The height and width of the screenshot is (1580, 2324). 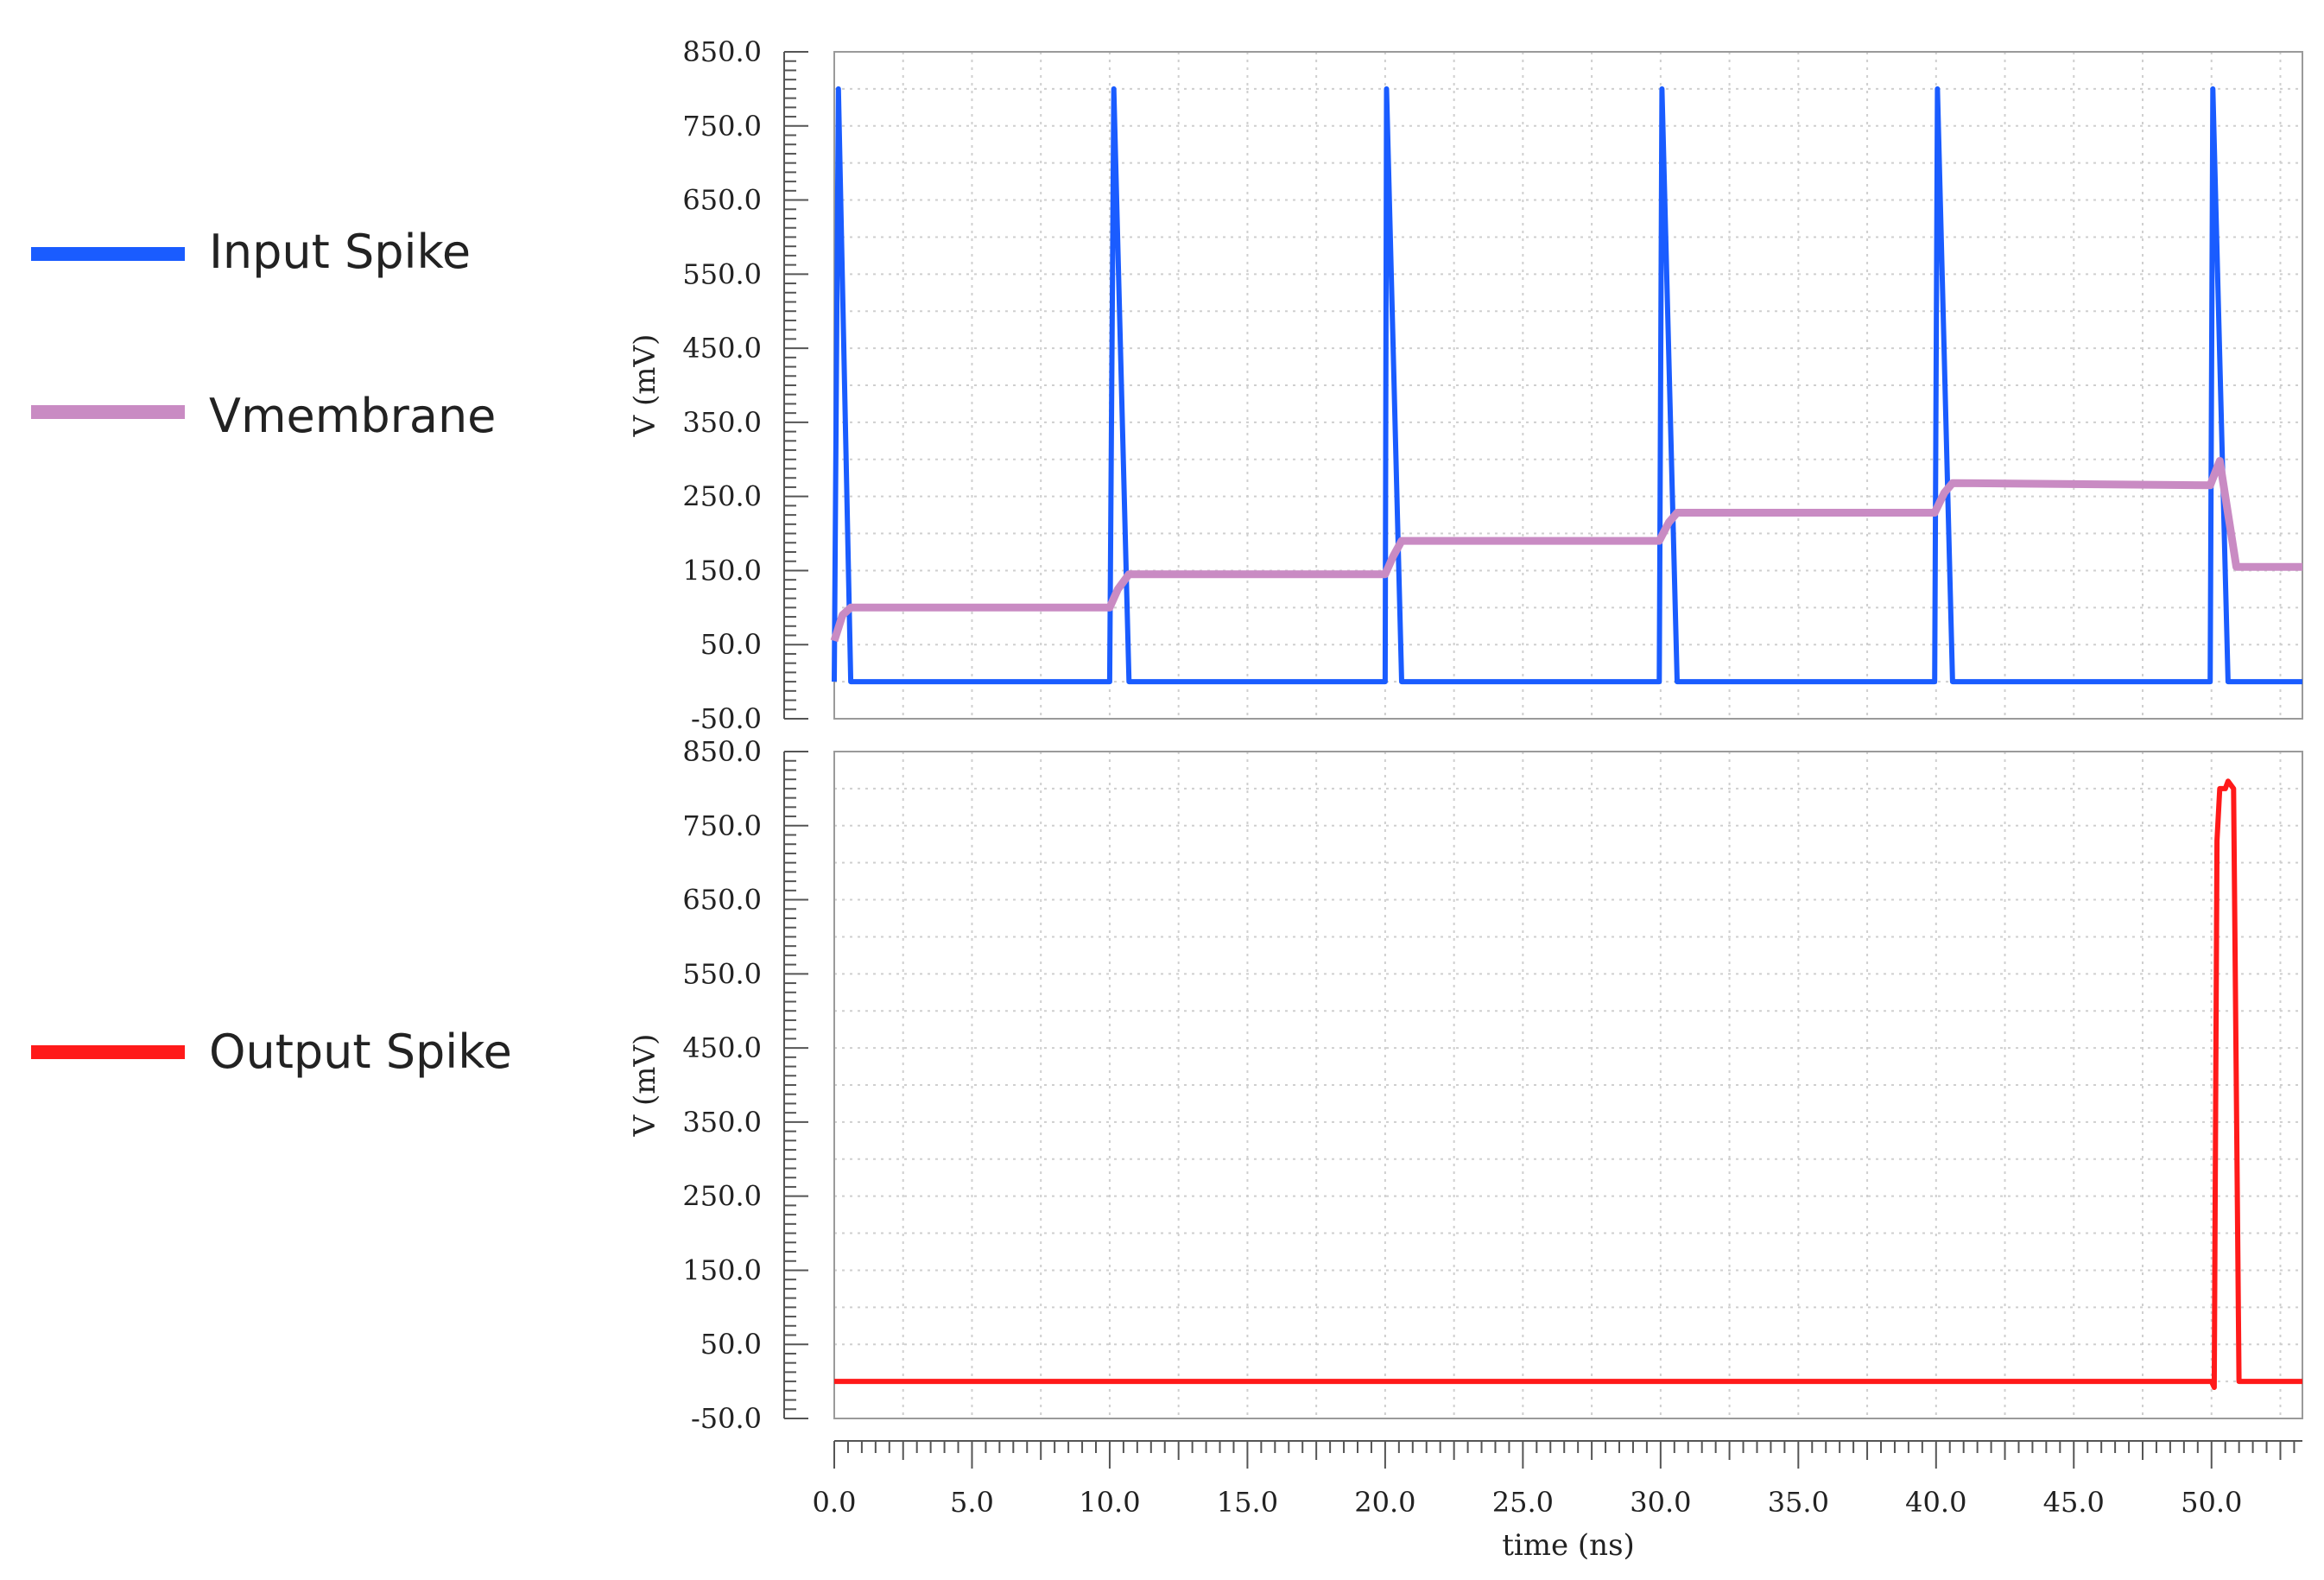 I want to click on x-tick-label: 15.0, so click(x=1247, y=1502).